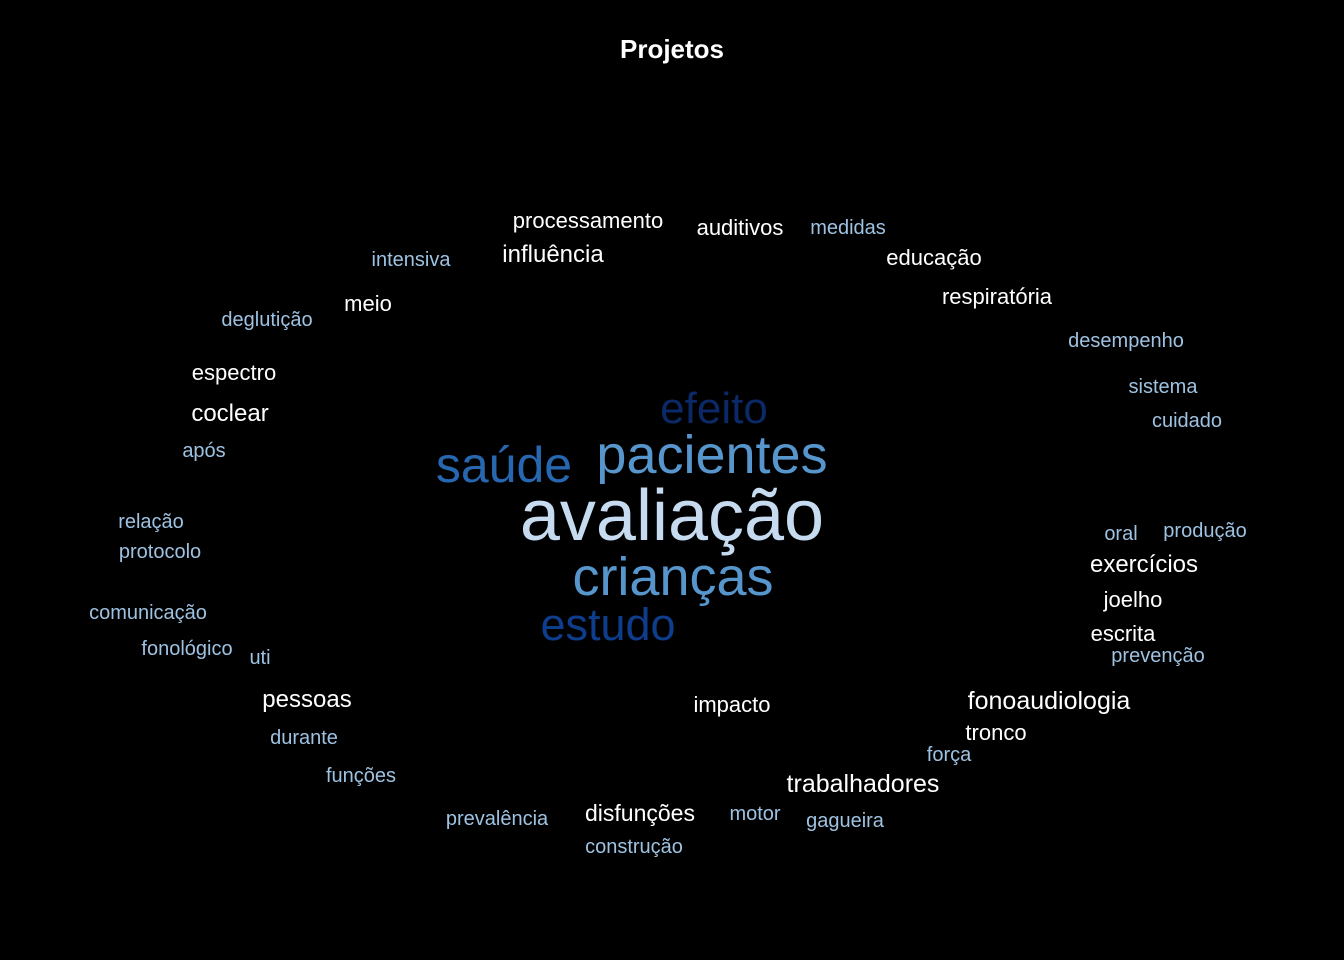 The image size is (1344, 960). Describe the element at coordinates (863, 784) in the screenshot. I see `word-trabalhadores: trabalhadores` at that location.